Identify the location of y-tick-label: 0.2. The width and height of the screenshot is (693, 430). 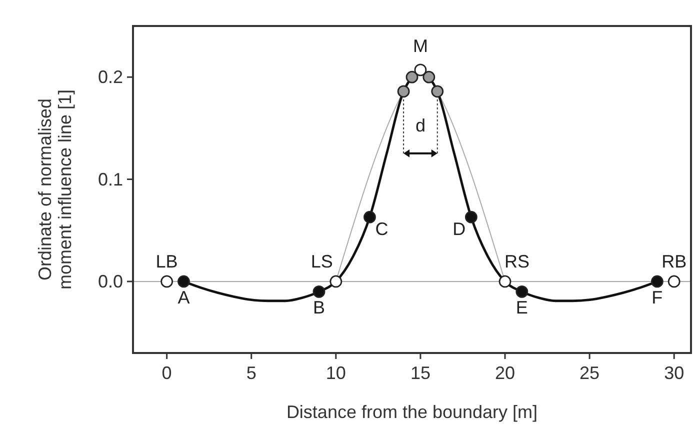
(110, 77).